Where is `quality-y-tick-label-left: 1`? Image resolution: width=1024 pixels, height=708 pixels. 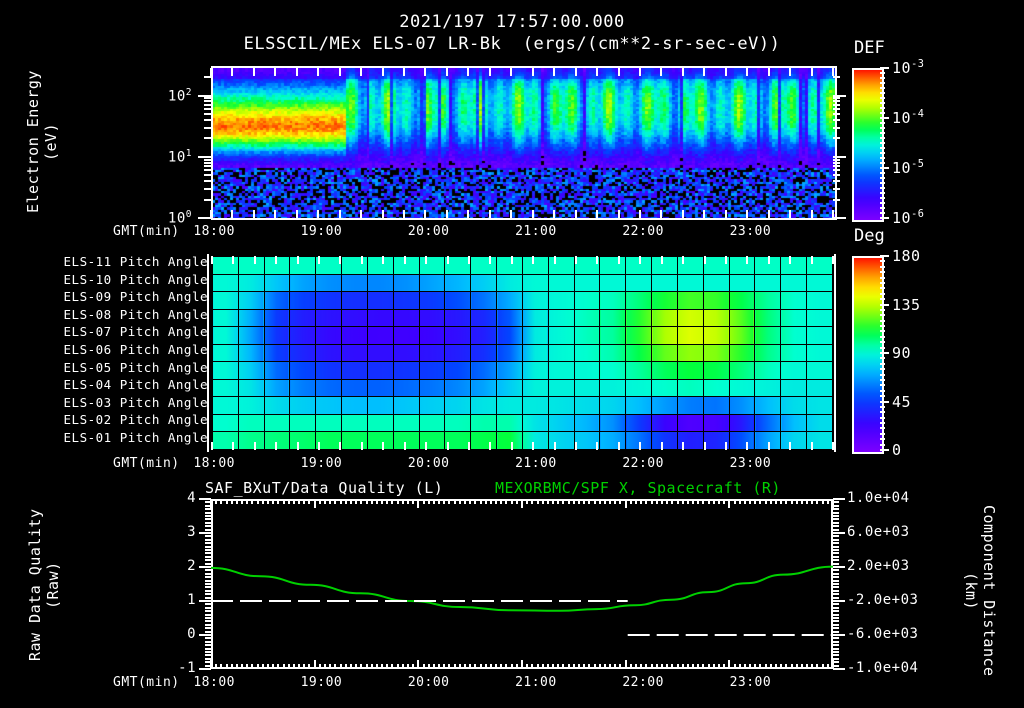
quality-y-tick-label-left: 1 is located at coordinates (191, 600).